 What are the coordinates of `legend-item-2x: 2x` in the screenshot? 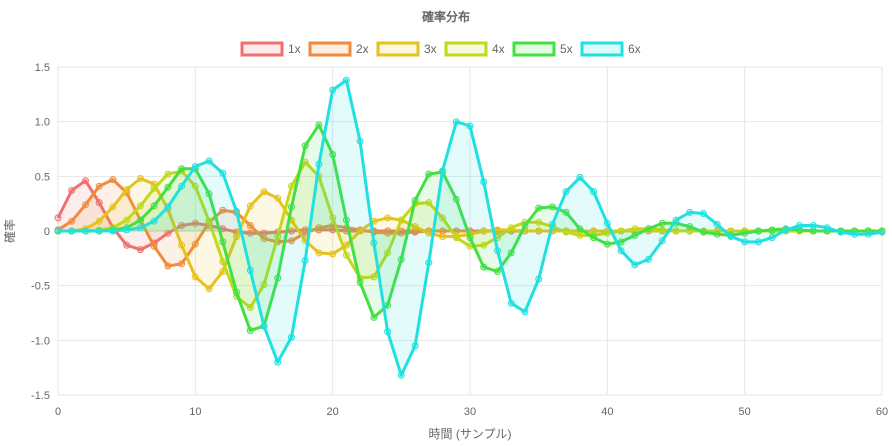 It's located at (338, 49).